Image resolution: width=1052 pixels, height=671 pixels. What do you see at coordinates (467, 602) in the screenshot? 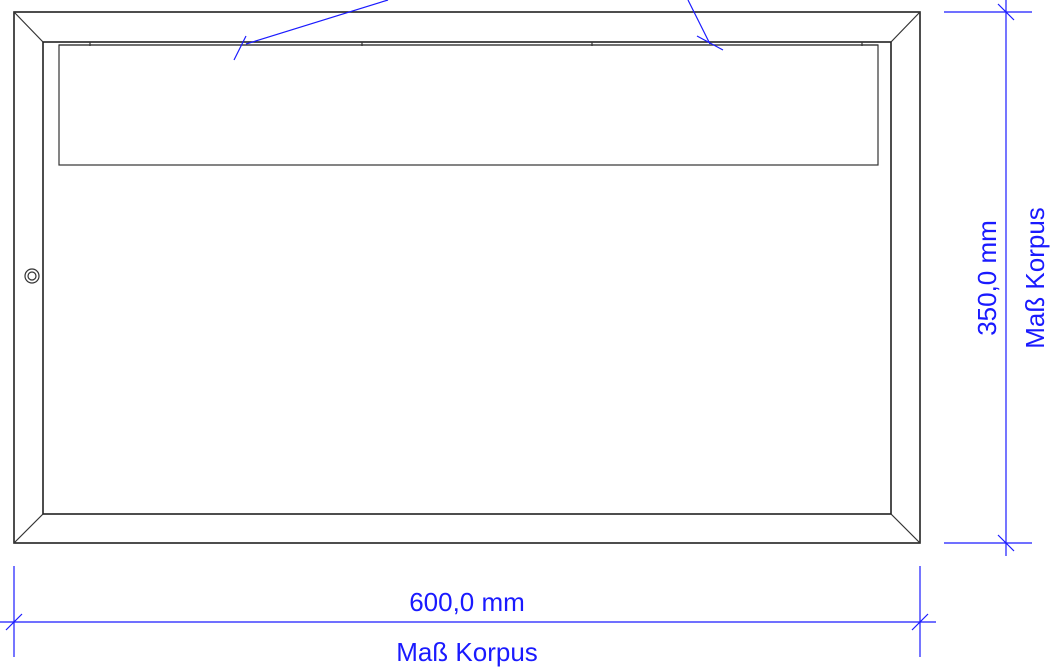
I see `width-dimension-value: 600,0 mm` at bounding box center [467, 602].